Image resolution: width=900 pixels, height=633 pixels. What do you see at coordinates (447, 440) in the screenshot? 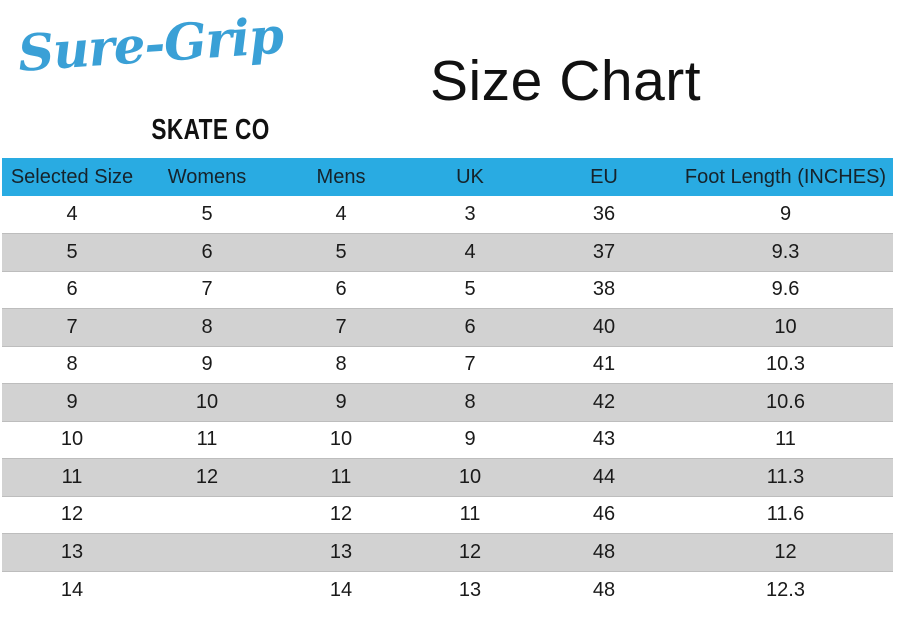
I see `table-row: 10 11 10 9 43 11` at bounding box center [447, 440].